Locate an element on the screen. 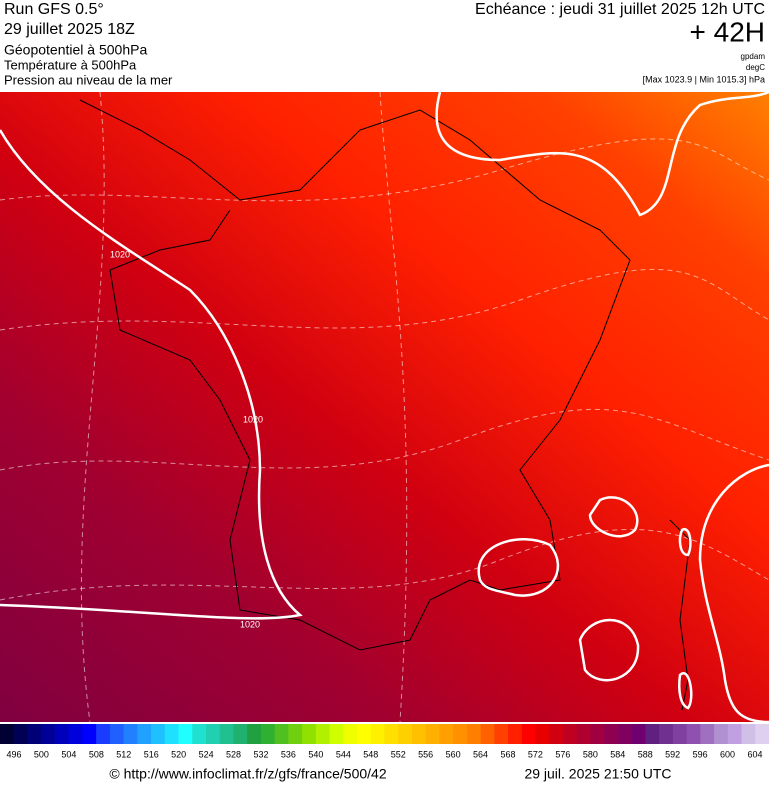 The width and height of the screenshot is (769, 791). colorbar-label: 496 is located at coordinates (13, 754).